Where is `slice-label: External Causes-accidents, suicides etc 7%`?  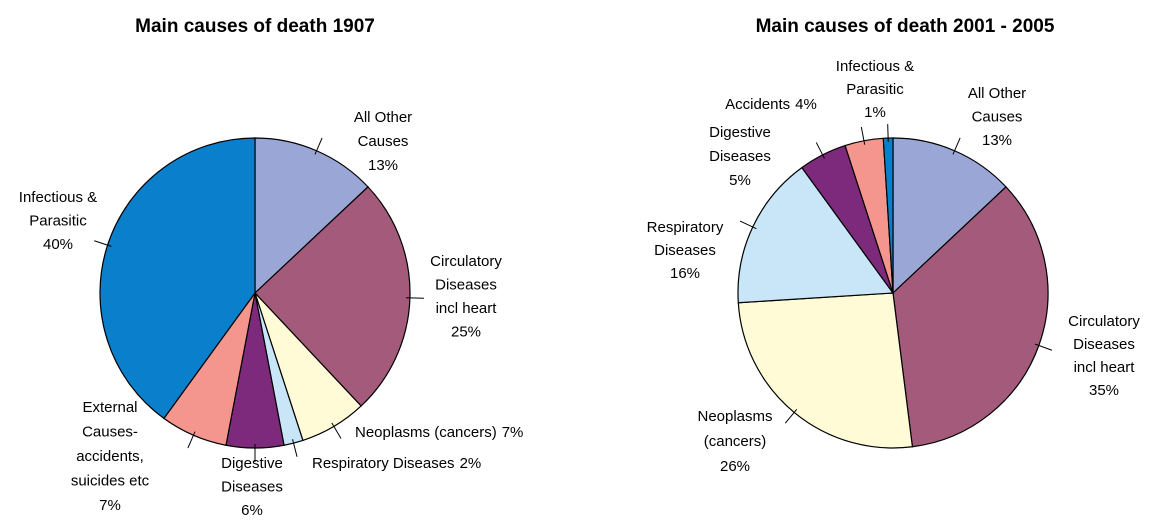 slice-label: External Causes-accidents, suicides etc 7% is located at coordinates (110, 456).